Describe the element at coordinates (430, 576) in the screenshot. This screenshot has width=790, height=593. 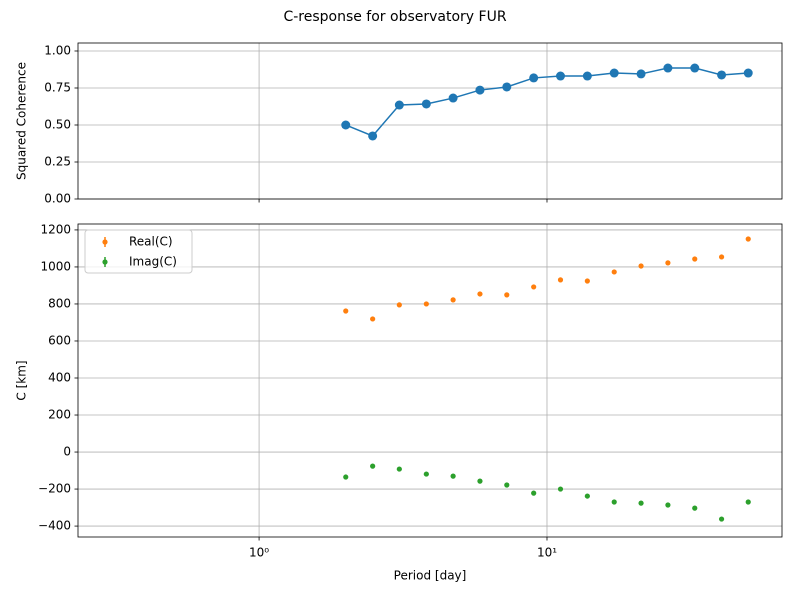
I see `x-axis-label: Period [day]` at that location.